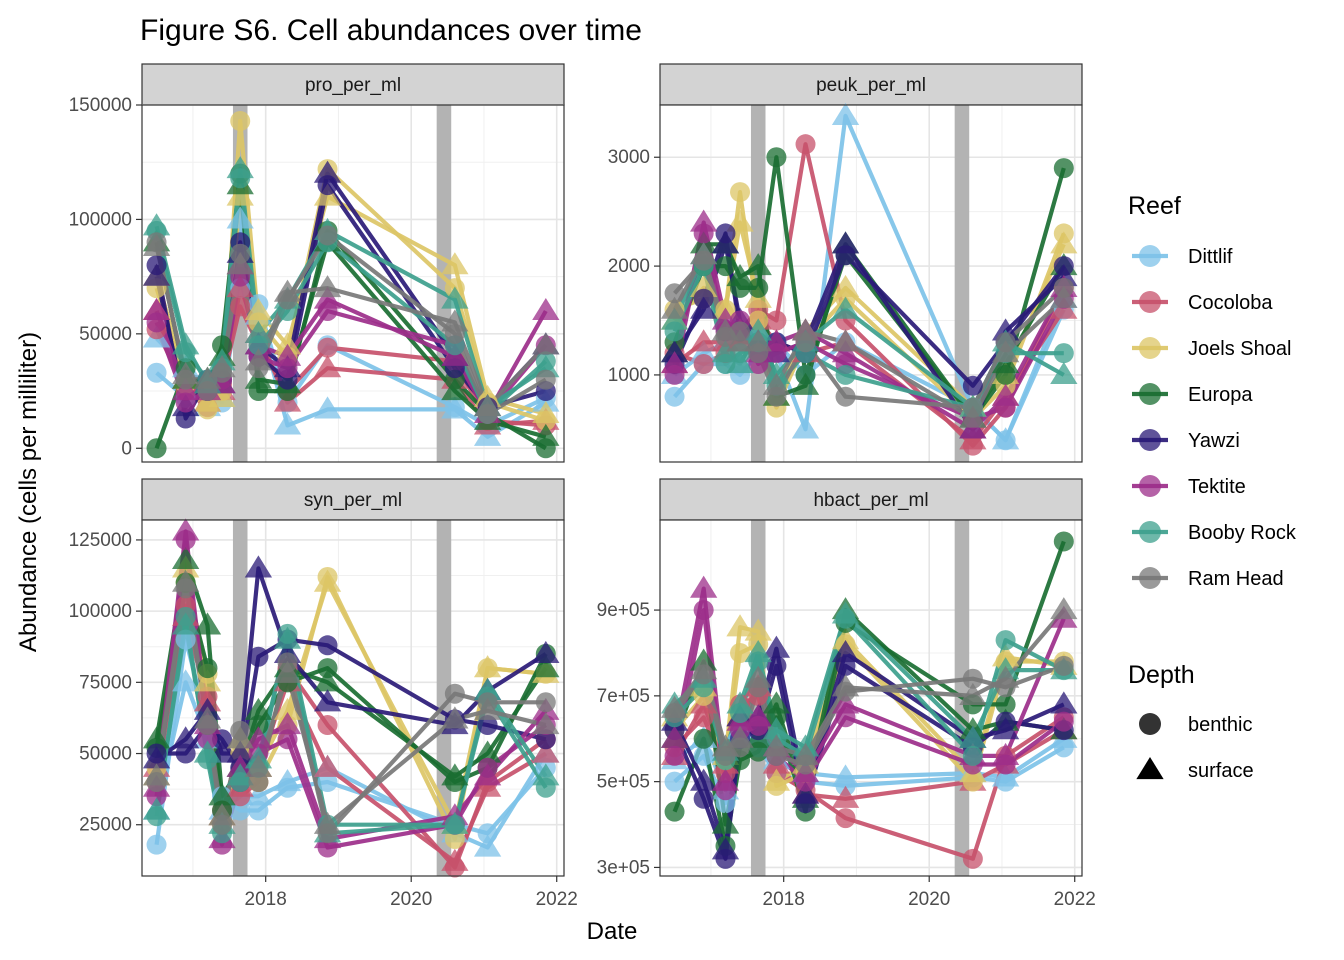  Describe the element at coordinates (929, 899) in the screenshot. I see `x-tick-label: 2020` at that location.